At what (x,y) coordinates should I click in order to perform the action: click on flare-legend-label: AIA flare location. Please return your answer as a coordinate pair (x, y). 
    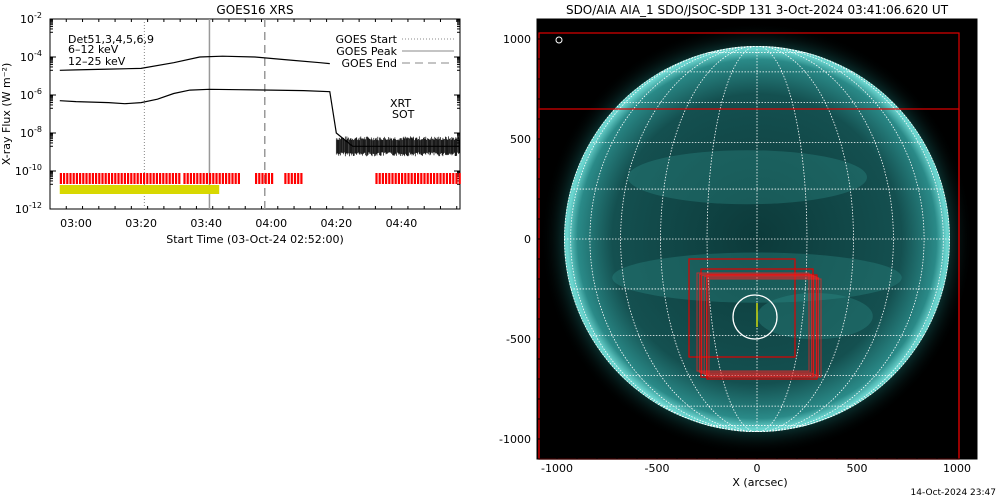
    Looking at the image, I should click on (608, 41).